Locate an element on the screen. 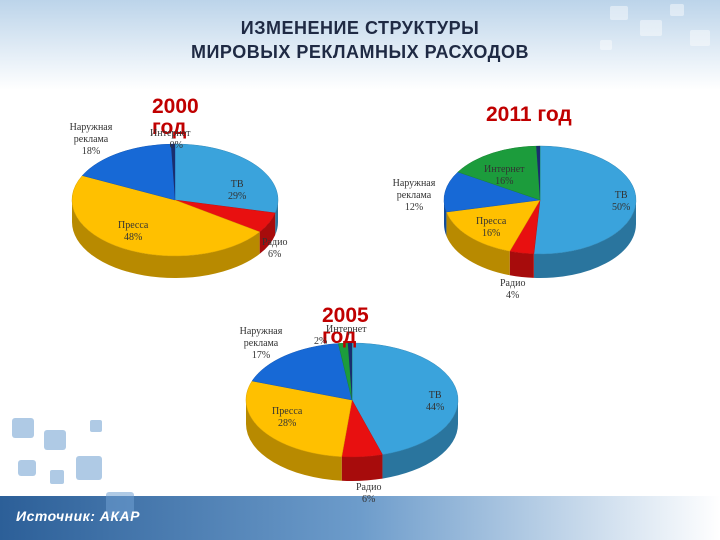 The height and width of the screenshot is (540, 720). label-2005-outdoor: Наружная реклама 17% is located at coordinates (261, 344).